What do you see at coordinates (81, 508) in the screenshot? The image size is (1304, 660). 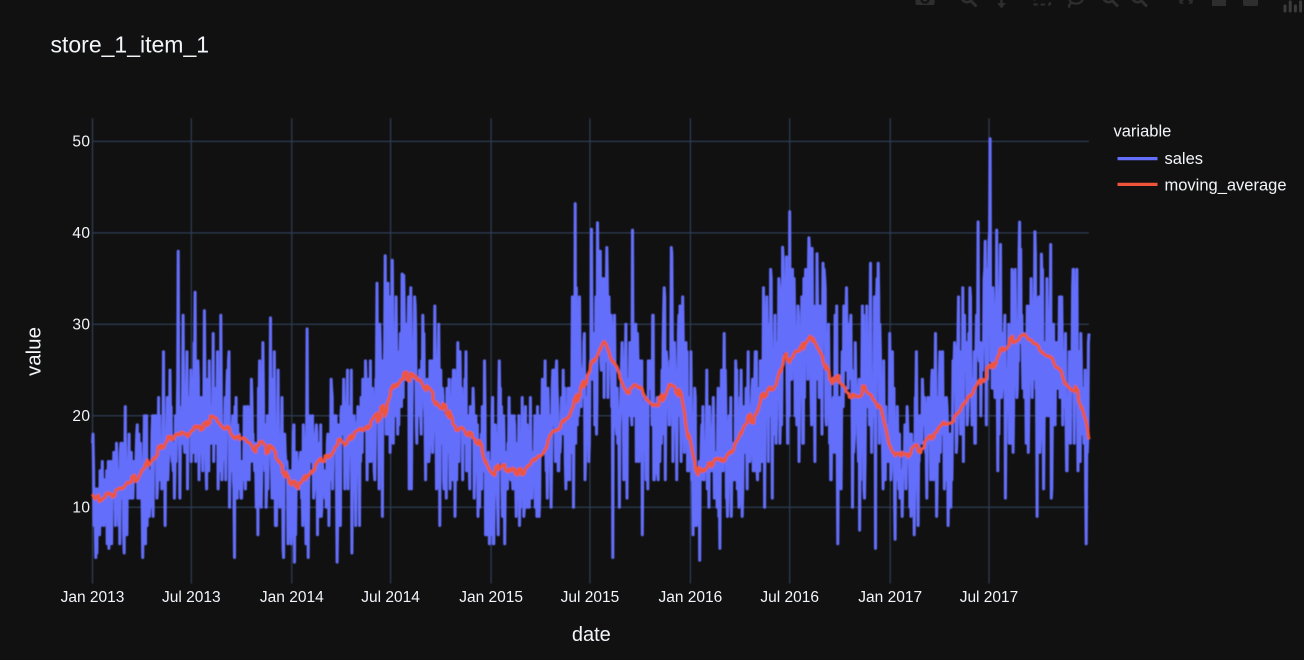 I see `svg-text: 10` at bounding box center [81, 508].